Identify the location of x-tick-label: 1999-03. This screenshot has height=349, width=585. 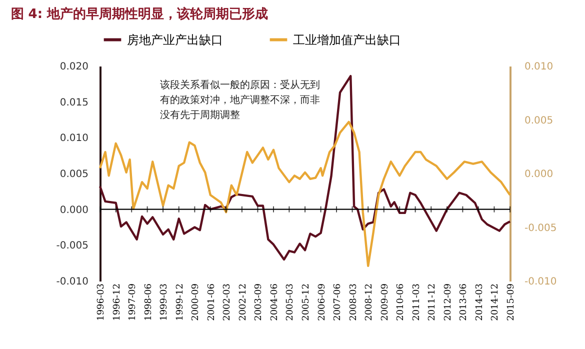
(165, 302).